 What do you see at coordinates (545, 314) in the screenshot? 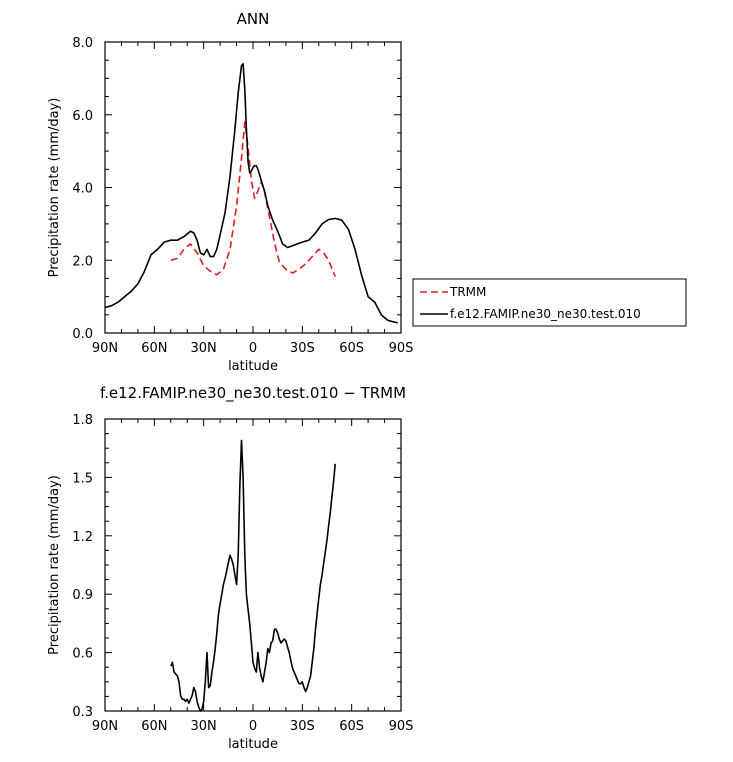
I see `legend-entry: f.e12.FAMIP.ne30_ne30.test.010` at bounding box center [545, 314].